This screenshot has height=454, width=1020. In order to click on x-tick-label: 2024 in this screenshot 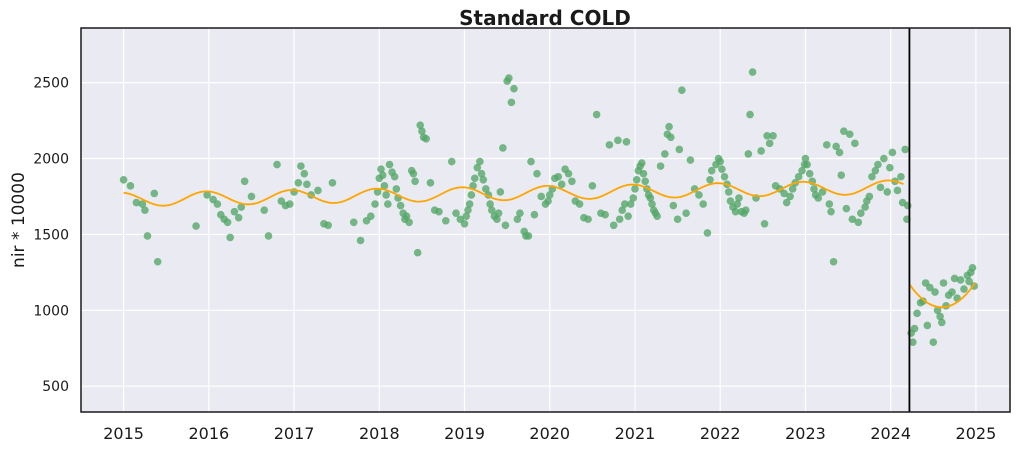, I will do `click(890, 433)`.